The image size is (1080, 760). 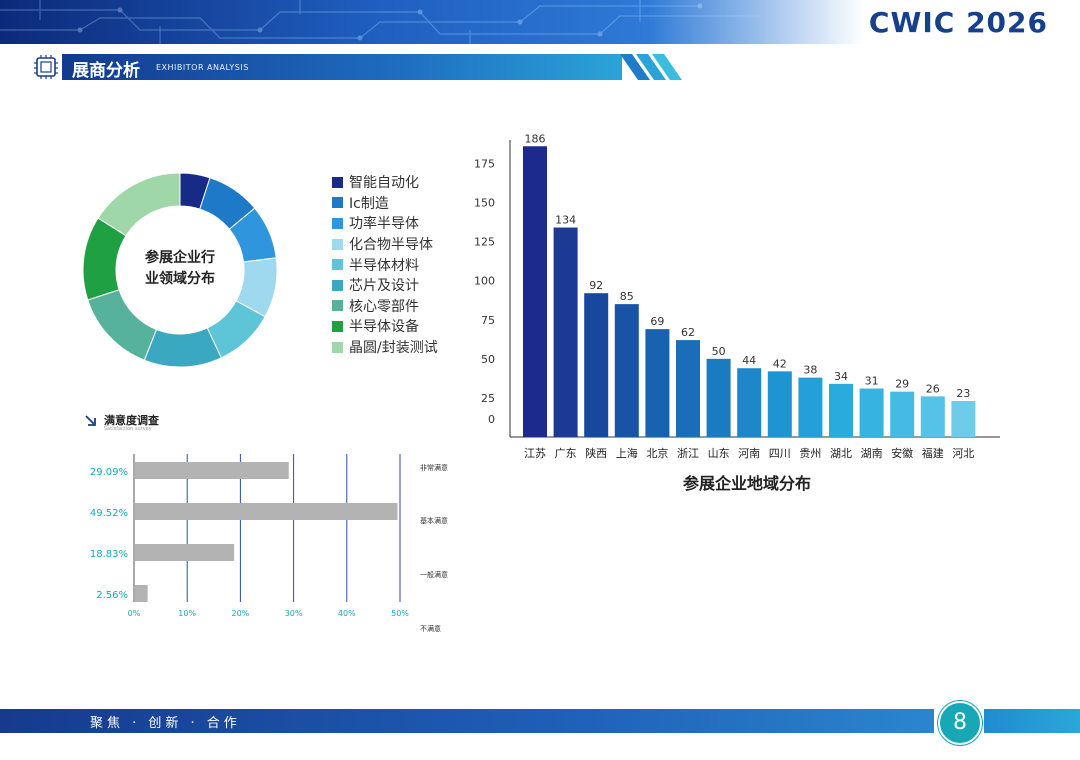 I want to click on industry-donut-chart, so click(x=180, y=270).